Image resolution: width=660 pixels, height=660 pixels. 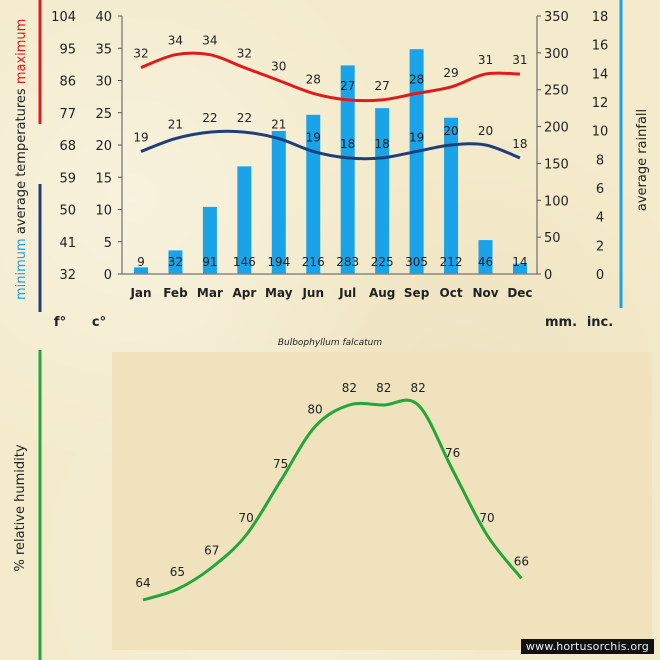 What do you see at coordinates (330, 145) in the screenshot?
I see `min-temperature-line` at bounding box center [330, 145].